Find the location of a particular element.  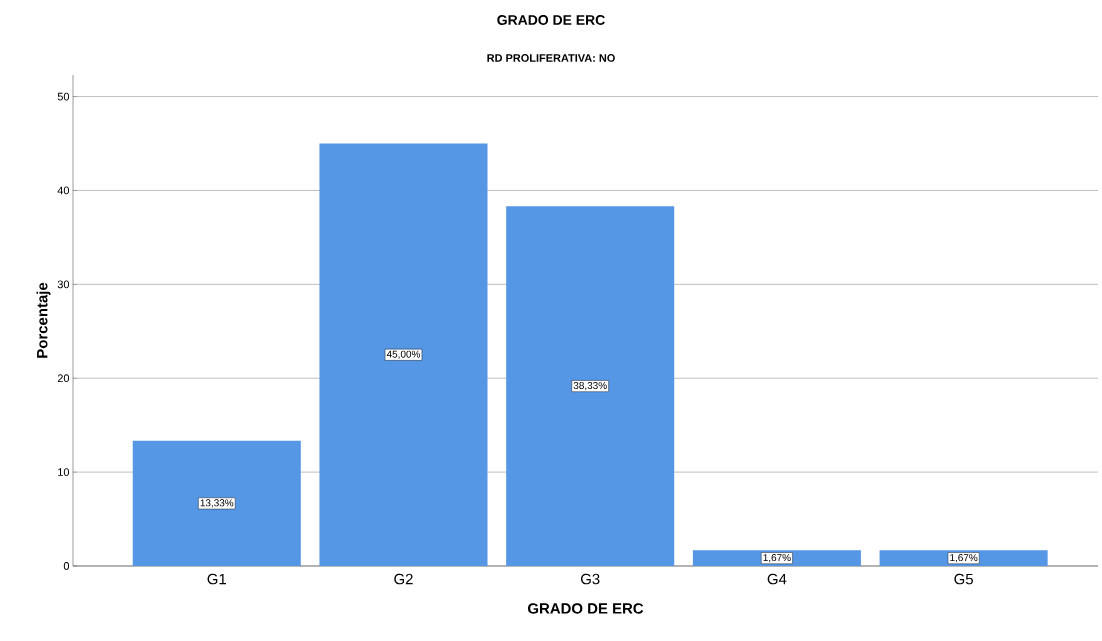

x-axis-title: GRADO DE ERC is located at coordinates (586, 608).